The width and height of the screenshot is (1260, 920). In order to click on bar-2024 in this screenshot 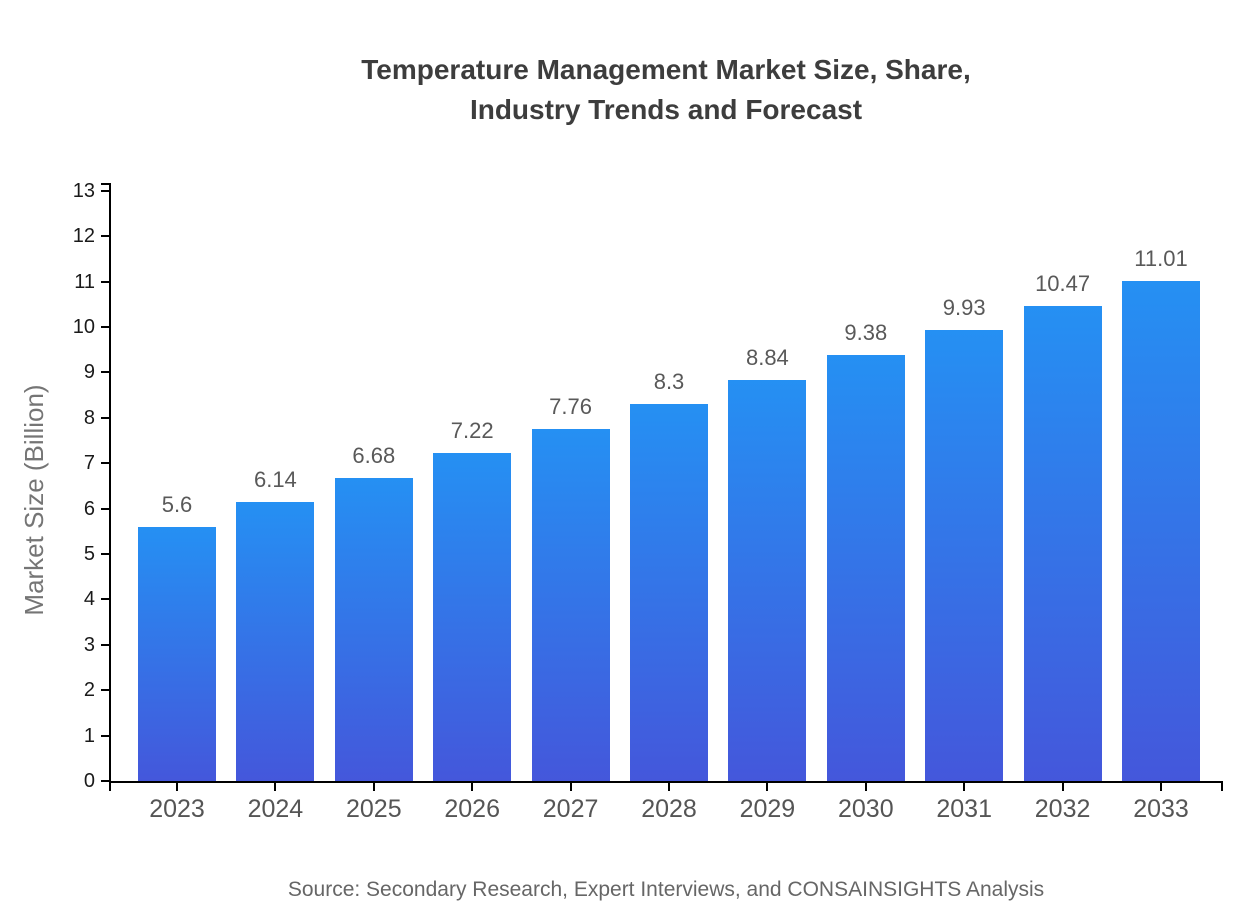, I will do `click(275, 641)`.